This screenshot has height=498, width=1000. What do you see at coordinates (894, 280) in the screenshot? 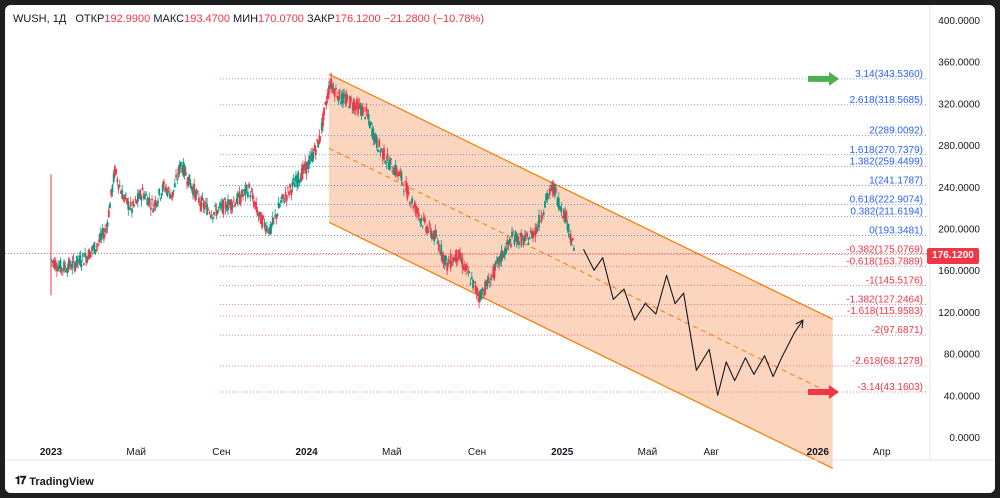
I see `fib-level-label: -1(145.5176)` at bounding box center [894, 280].